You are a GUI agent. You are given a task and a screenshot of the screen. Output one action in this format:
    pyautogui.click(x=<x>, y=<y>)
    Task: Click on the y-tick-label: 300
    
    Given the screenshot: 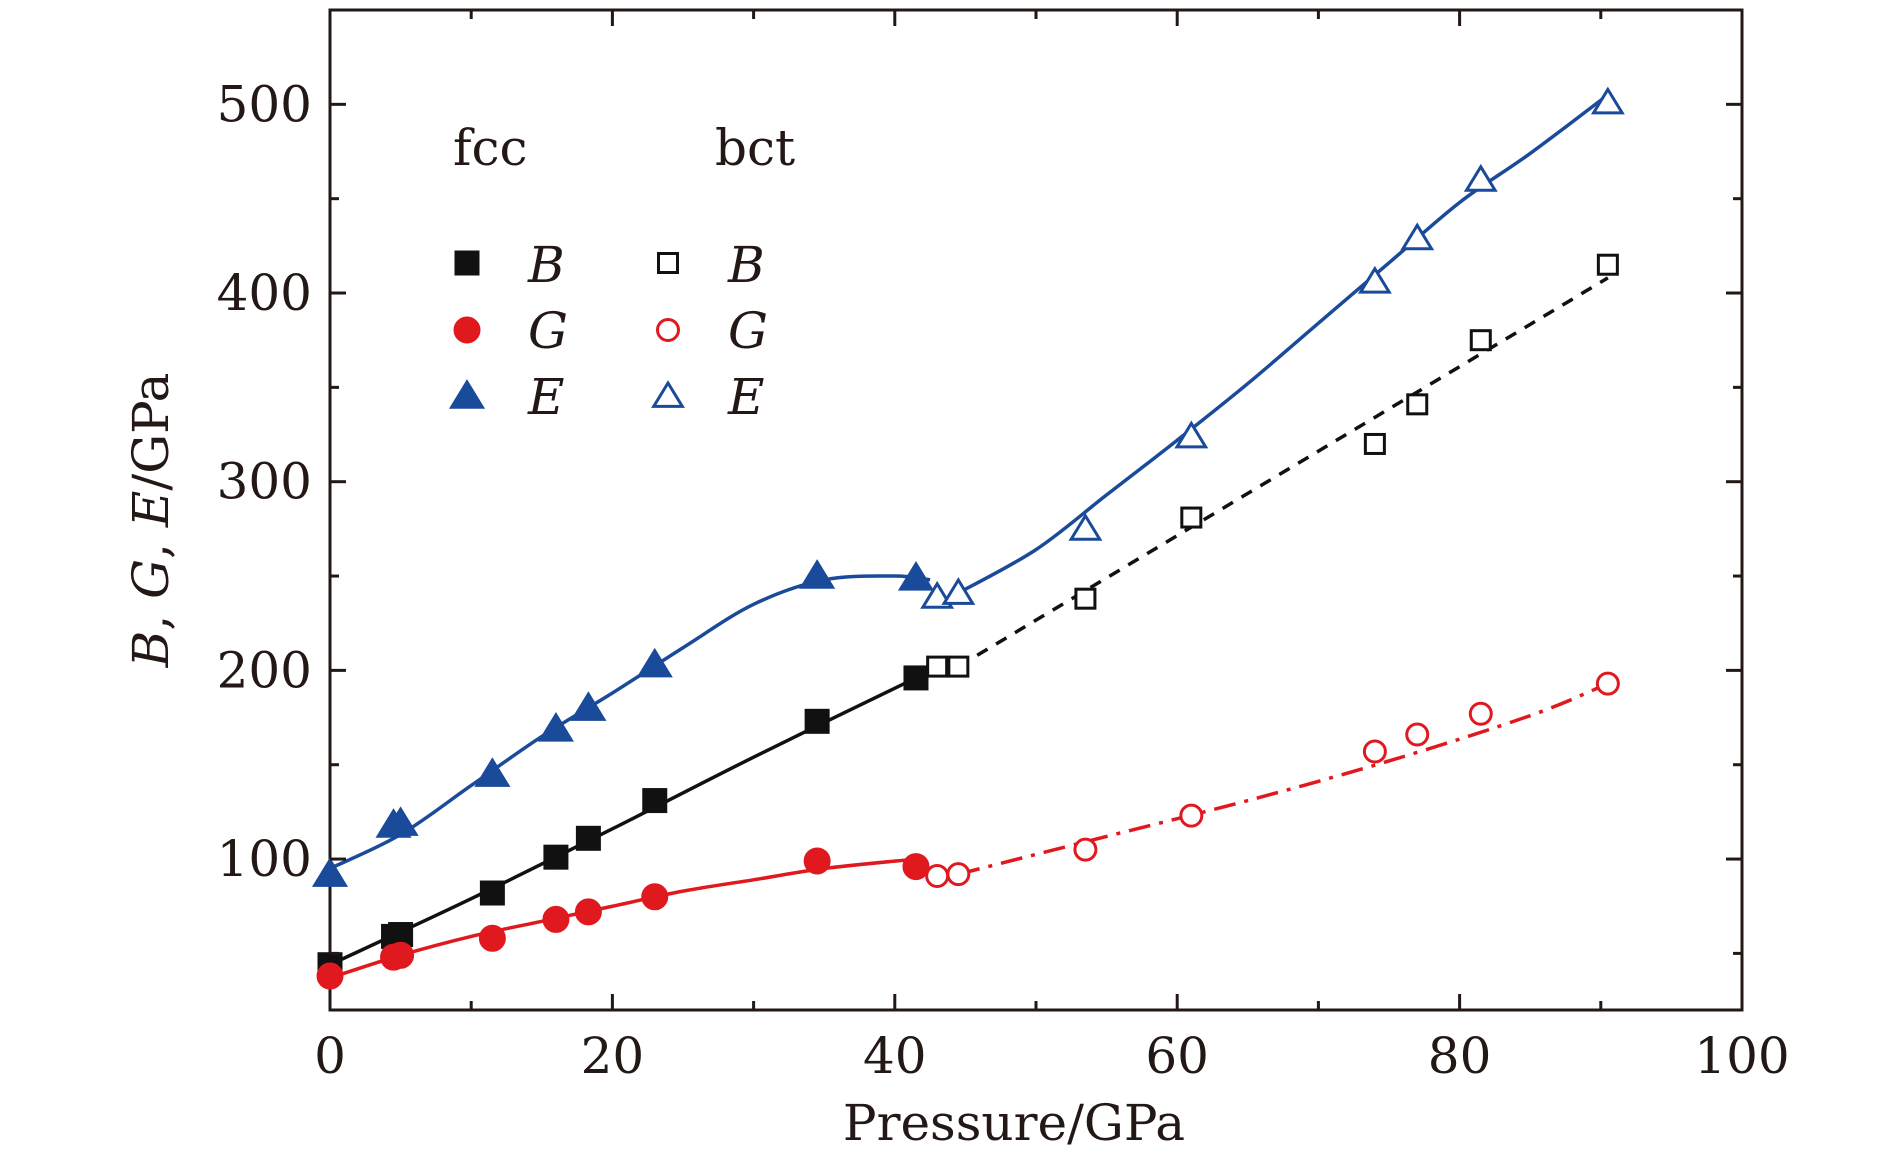 What is the action you would take?
    pyautogui.click(x=264, y=482)
    